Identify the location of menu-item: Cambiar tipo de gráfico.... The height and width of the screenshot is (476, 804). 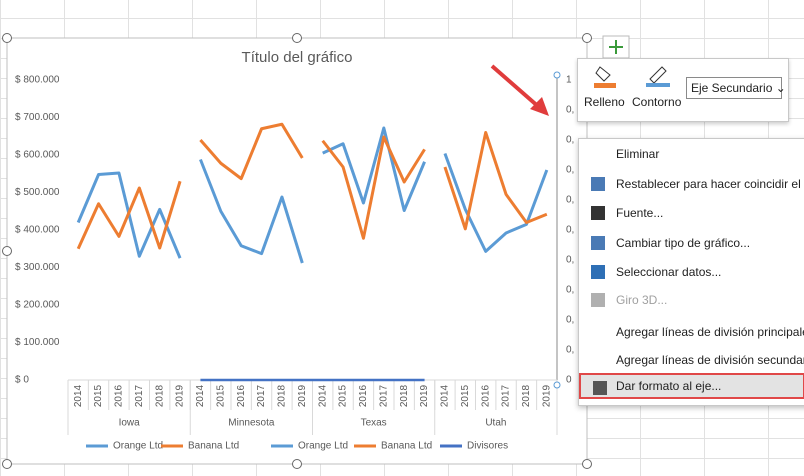
(691, 243).